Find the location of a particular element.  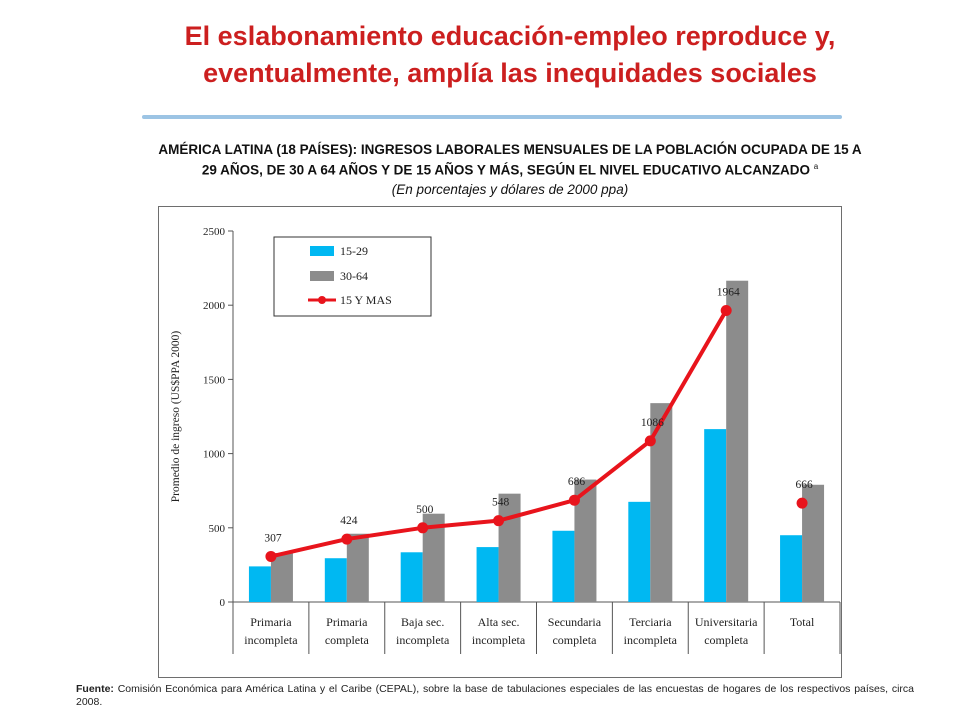

y-tick-label: 1000 is located at coordinates (214, 455).